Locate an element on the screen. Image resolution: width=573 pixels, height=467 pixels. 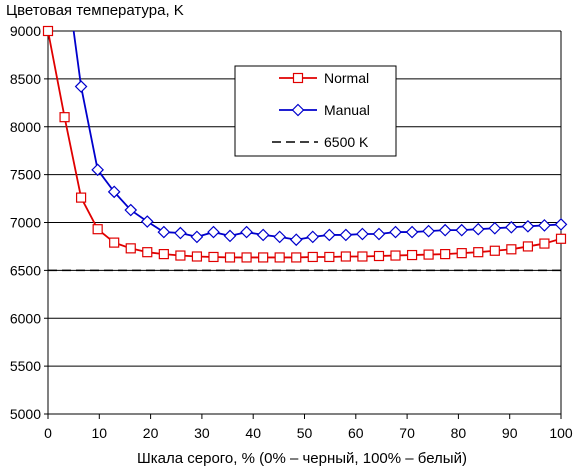
x-tick-label: 10 is located at coordinates (100, 433).